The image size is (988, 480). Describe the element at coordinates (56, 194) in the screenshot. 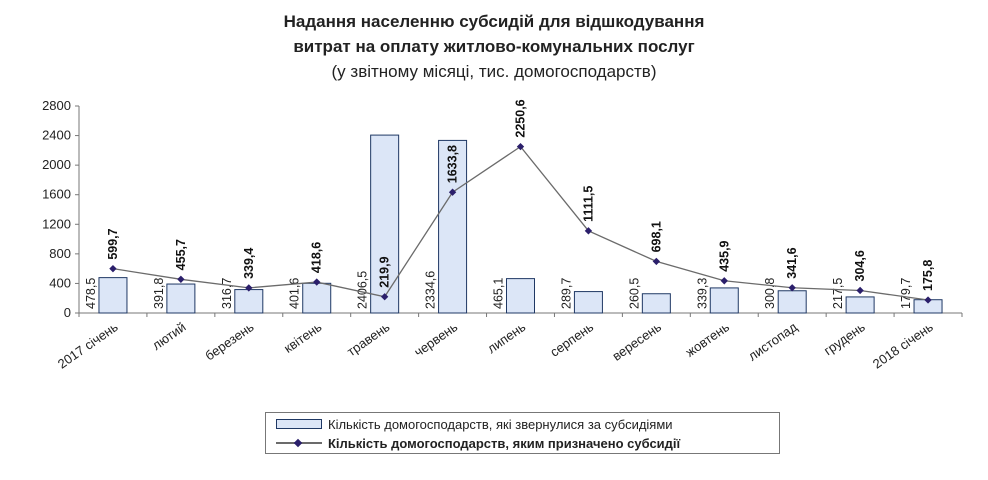

I see `y-tick-label: 1600` at that location.